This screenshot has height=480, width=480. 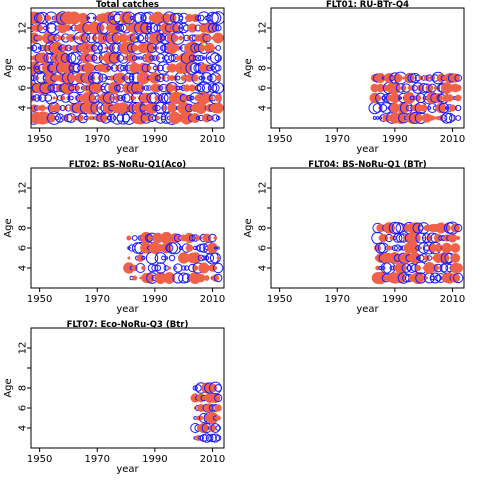 I want to click on y-tick-label: 8, so click(x=263, y=228).